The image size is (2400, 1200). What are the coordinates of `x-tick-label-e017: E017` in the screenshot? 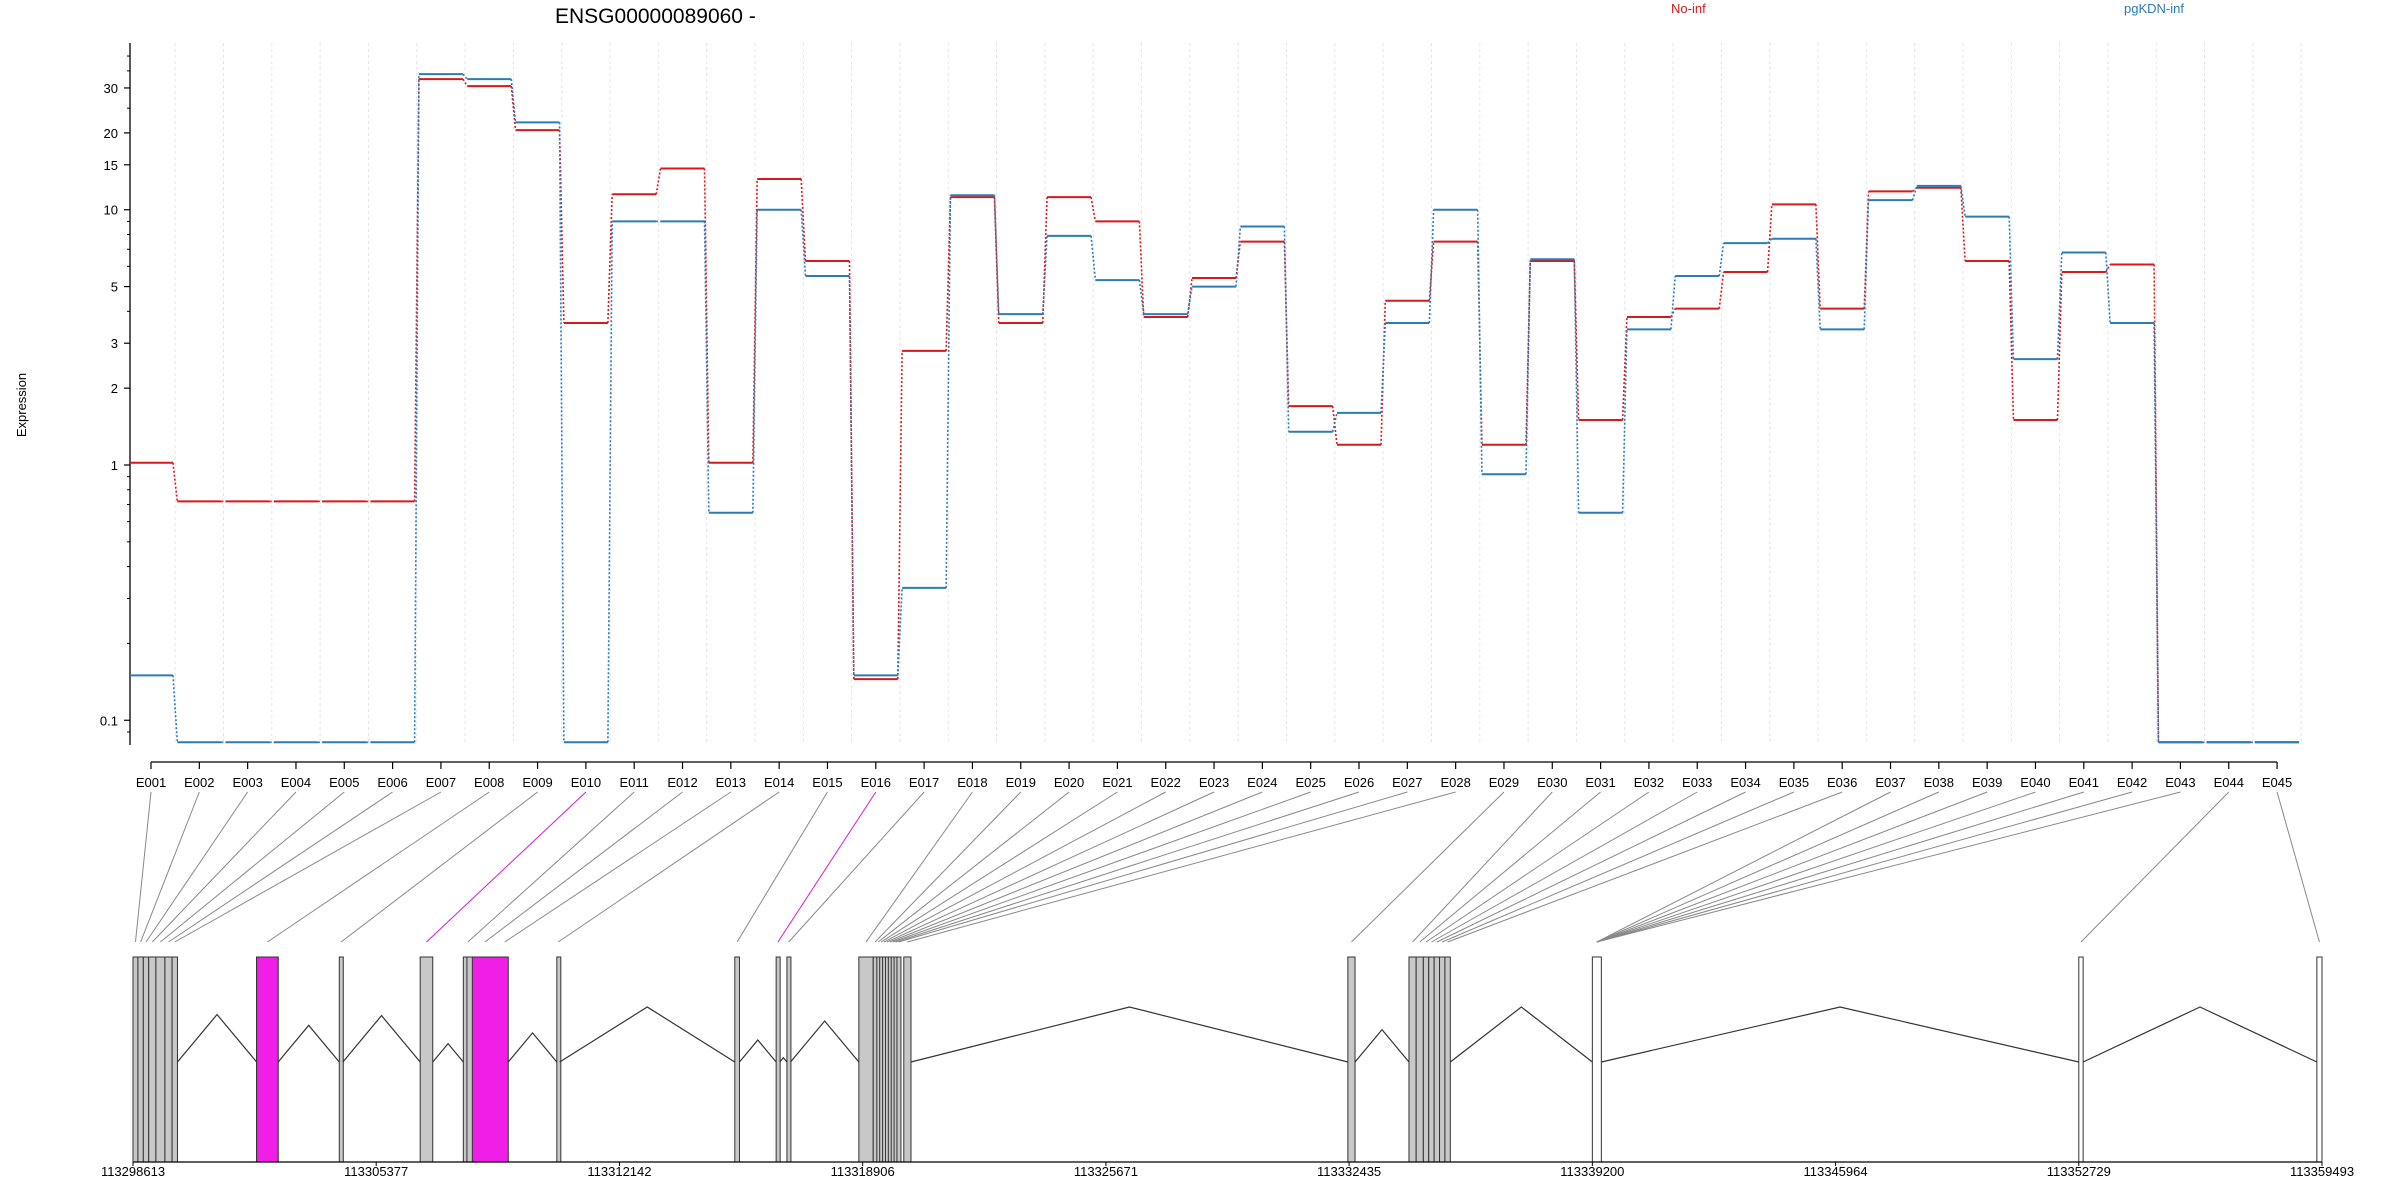 It's located at (924, 782).